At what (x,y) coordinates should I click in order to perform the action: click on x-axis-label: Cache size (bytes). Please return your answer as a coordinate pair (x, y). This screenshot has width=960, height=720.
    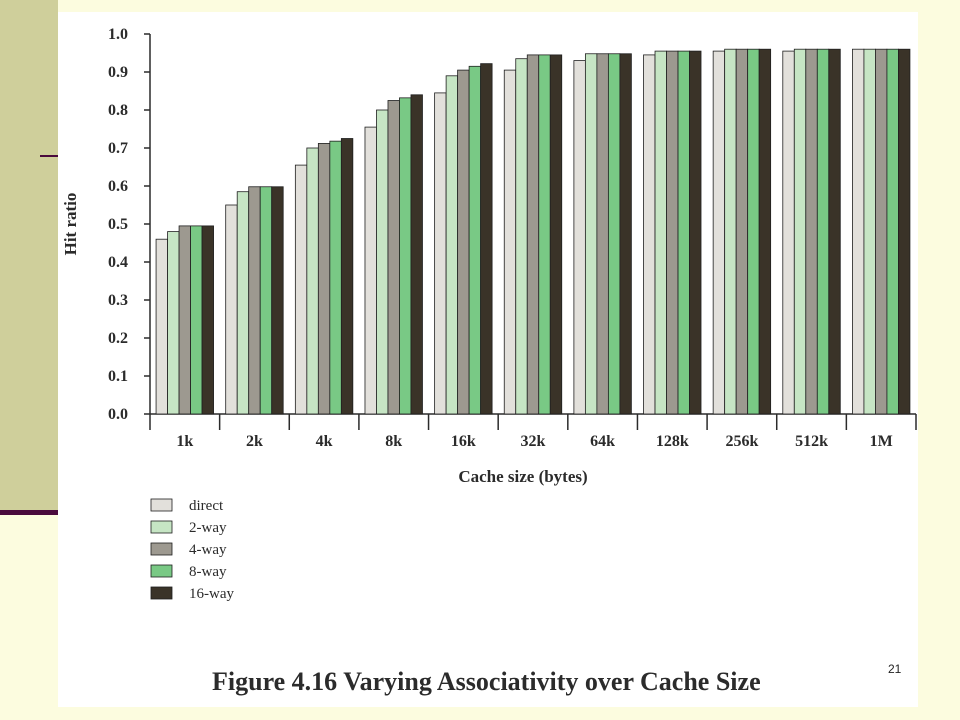
    Looking at the image, I should click on (522, 476).